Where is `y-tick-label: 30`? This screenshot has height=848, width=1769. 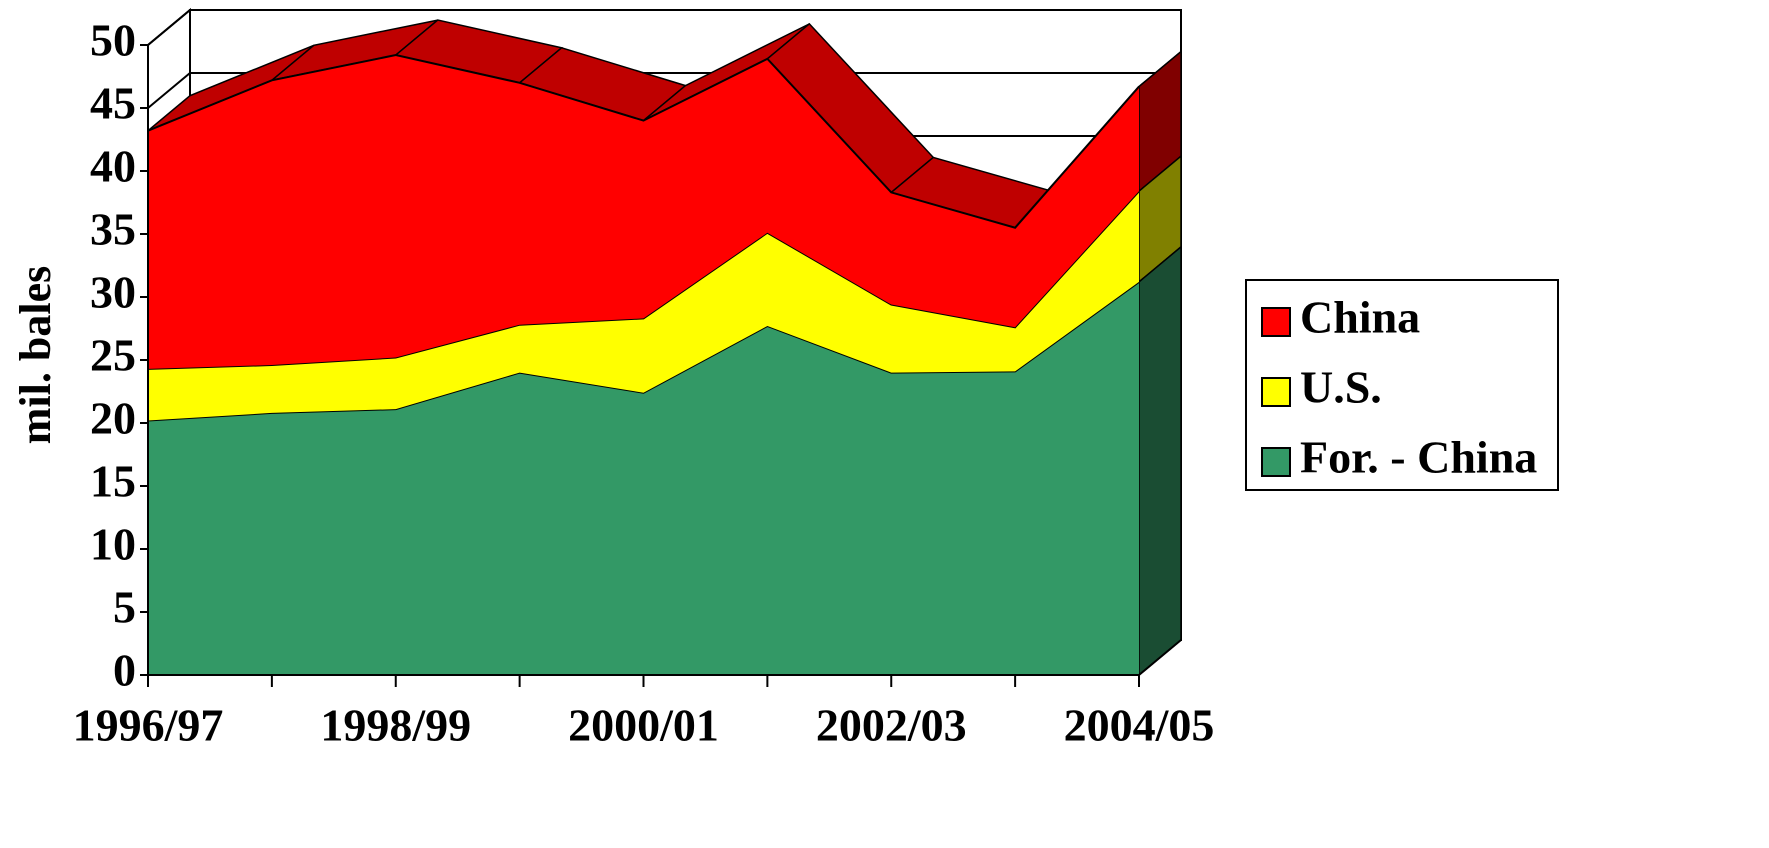
y-tick-label: 30 is located at coordinates (113, 292).